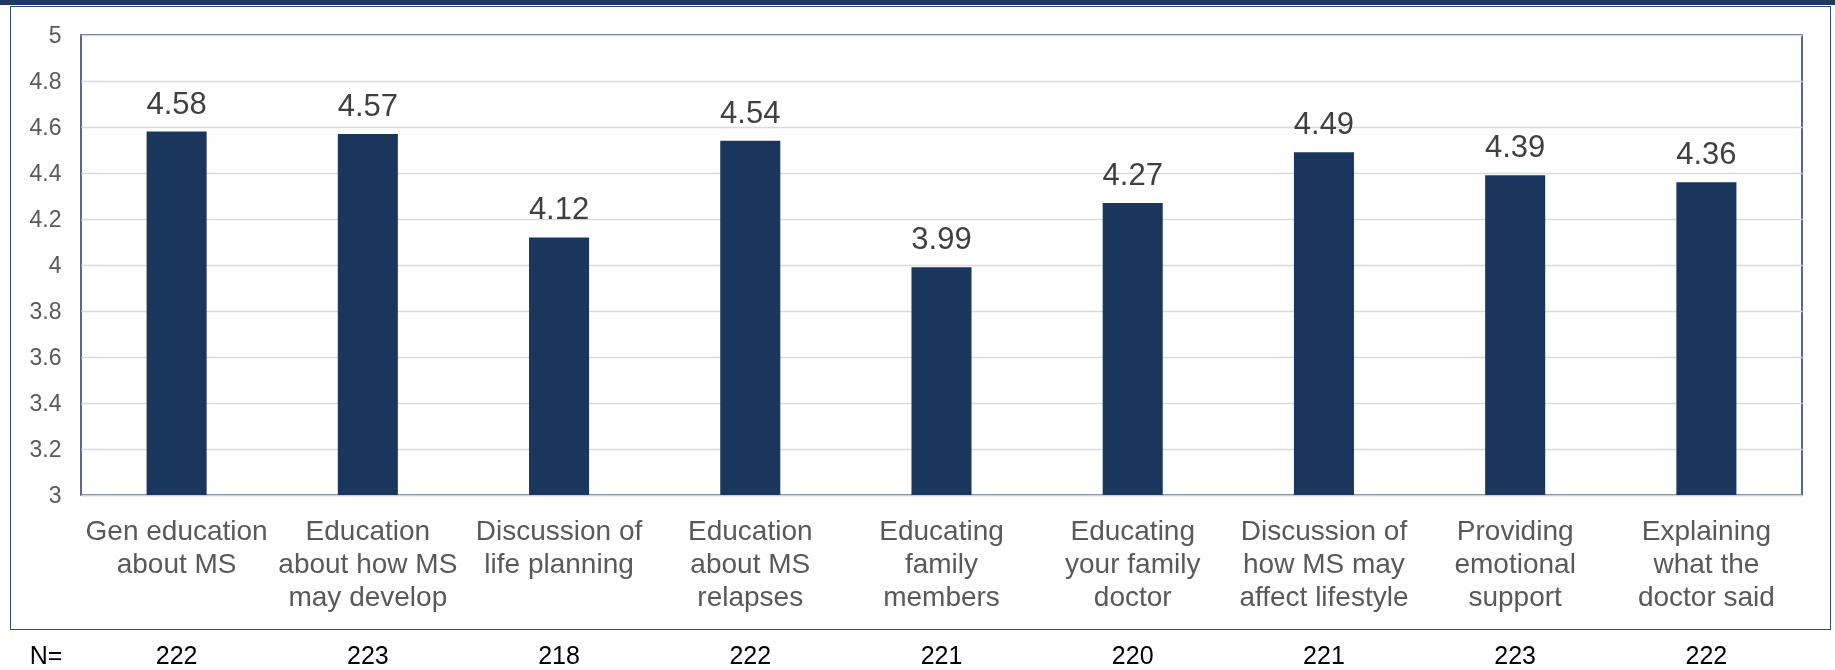  I want to click on data-label: 3.99, so click(941, 239).